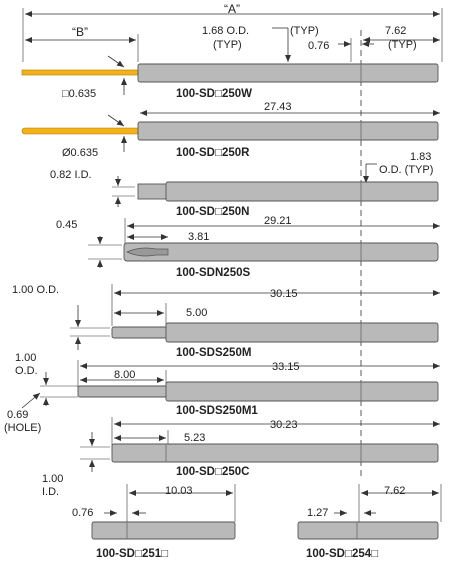 This screenshot has height=574, width=472. Describe the element at coordinates (123, 391) in the screenshot. I see `pin-tip-sds250m1` at that location.